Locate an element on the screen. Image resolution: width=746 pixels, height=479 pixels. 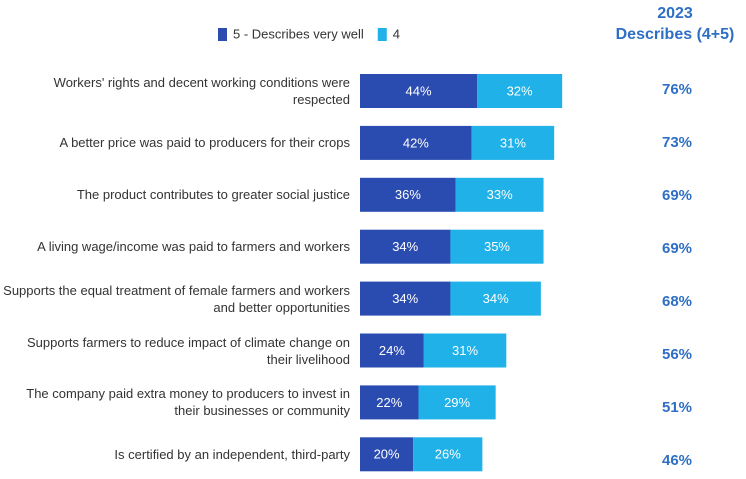
value-label: 35% is located at coordinates (497, 246).